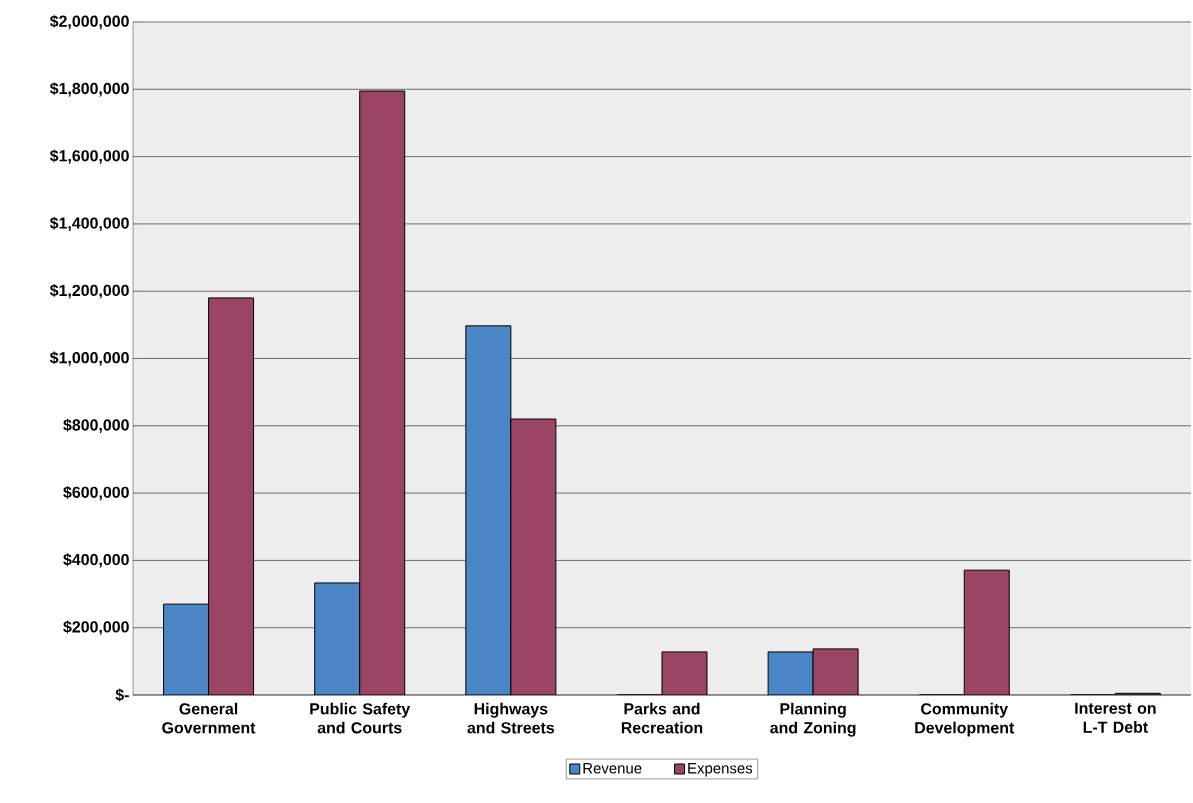 The width and height of the screenshot is (1193, 803). What do you see at coordinates (89, 22) in the screenshot?
I see `y-tick-label: $2,000,000` at bounding box center [89, 22].